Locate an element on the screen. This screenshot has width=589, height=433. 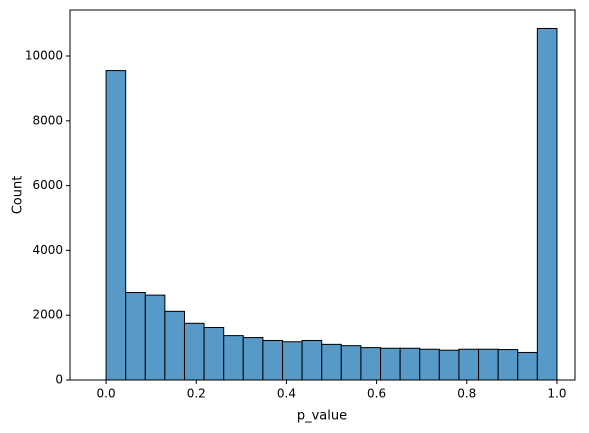
x-tick-label: 0.0 is located at coordinates (106, 394).